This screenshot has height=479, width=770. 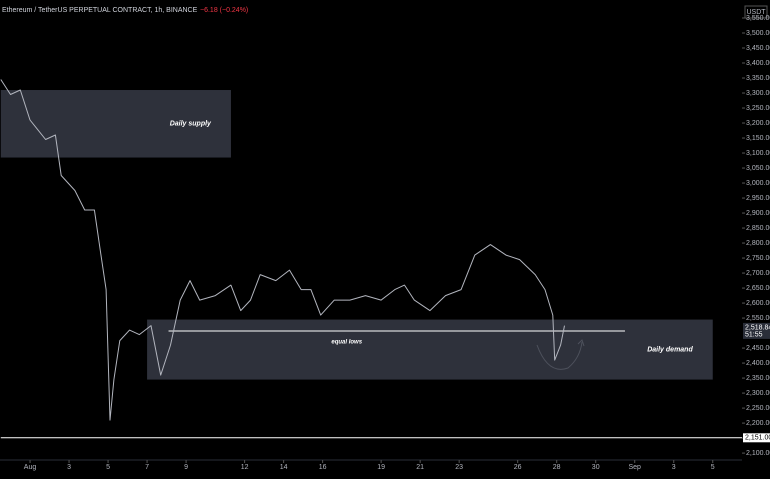 What do you see at coordinates (346, 343) in the screenshot?
I see `level-label: equal lows` at bounding box center [346, 343].